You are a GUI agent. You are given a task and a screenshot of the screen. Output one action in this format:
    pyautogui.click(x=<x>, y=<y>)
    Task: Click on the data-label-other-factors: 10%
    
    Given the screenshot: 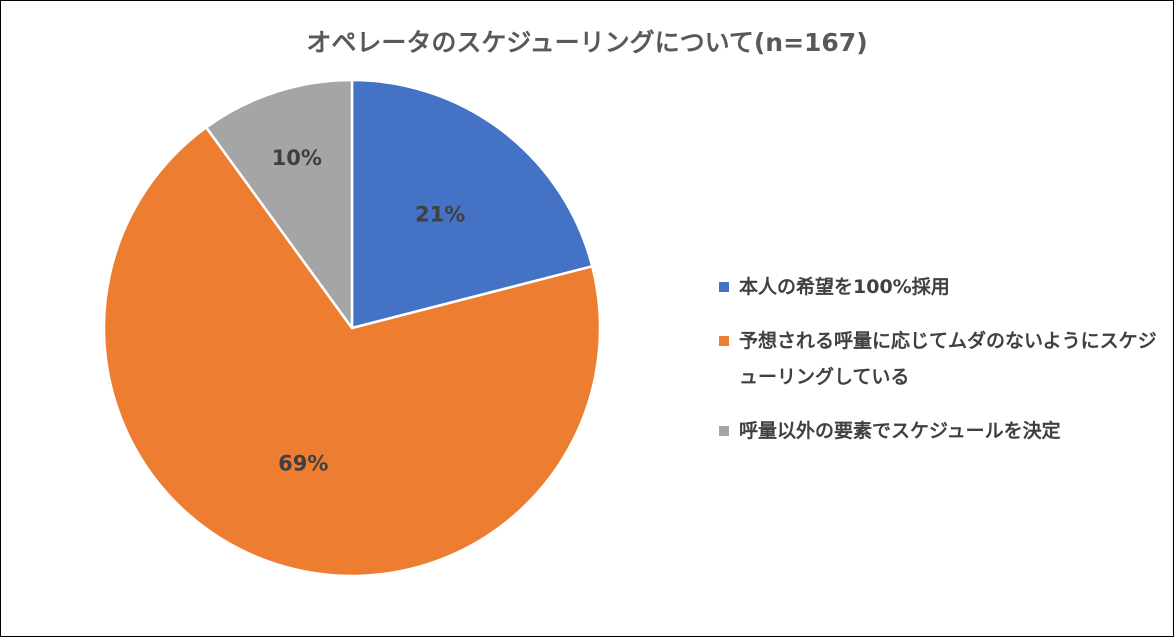 What is the action you would take?
    pyautogui.click(x=297, y=158)
    